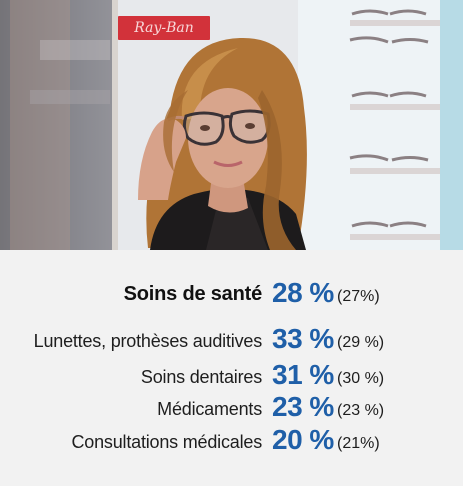 The height and width of the screenshot is (486, 463). I want to click on stat-value: 33 %, so click(303, 338).